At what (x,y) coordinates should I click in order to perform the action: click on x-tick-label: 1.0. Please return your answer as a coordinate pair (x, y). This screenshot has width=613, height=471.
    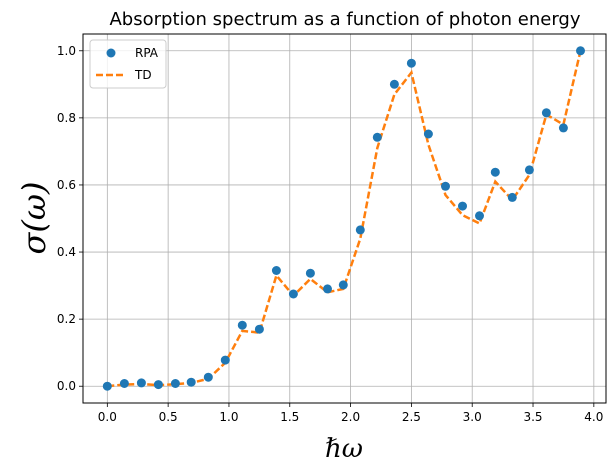
    Looking at the image, I should click on (228, 417).